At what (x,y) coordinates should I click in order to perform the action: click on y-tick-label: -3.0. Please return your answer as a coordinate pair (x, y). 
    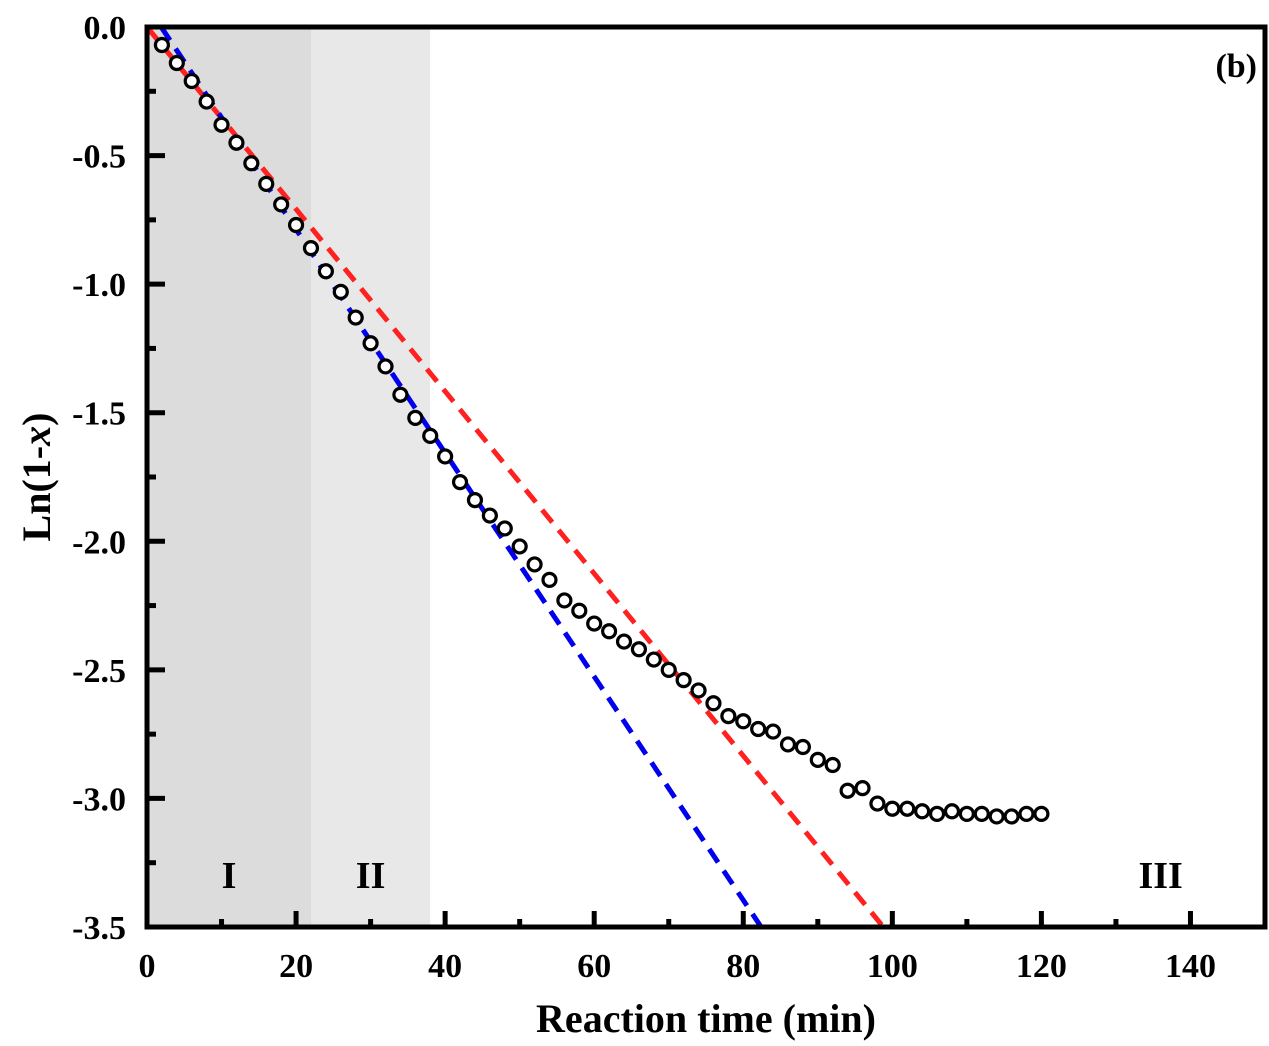
    Looking at the image, I should click on (99, 799).